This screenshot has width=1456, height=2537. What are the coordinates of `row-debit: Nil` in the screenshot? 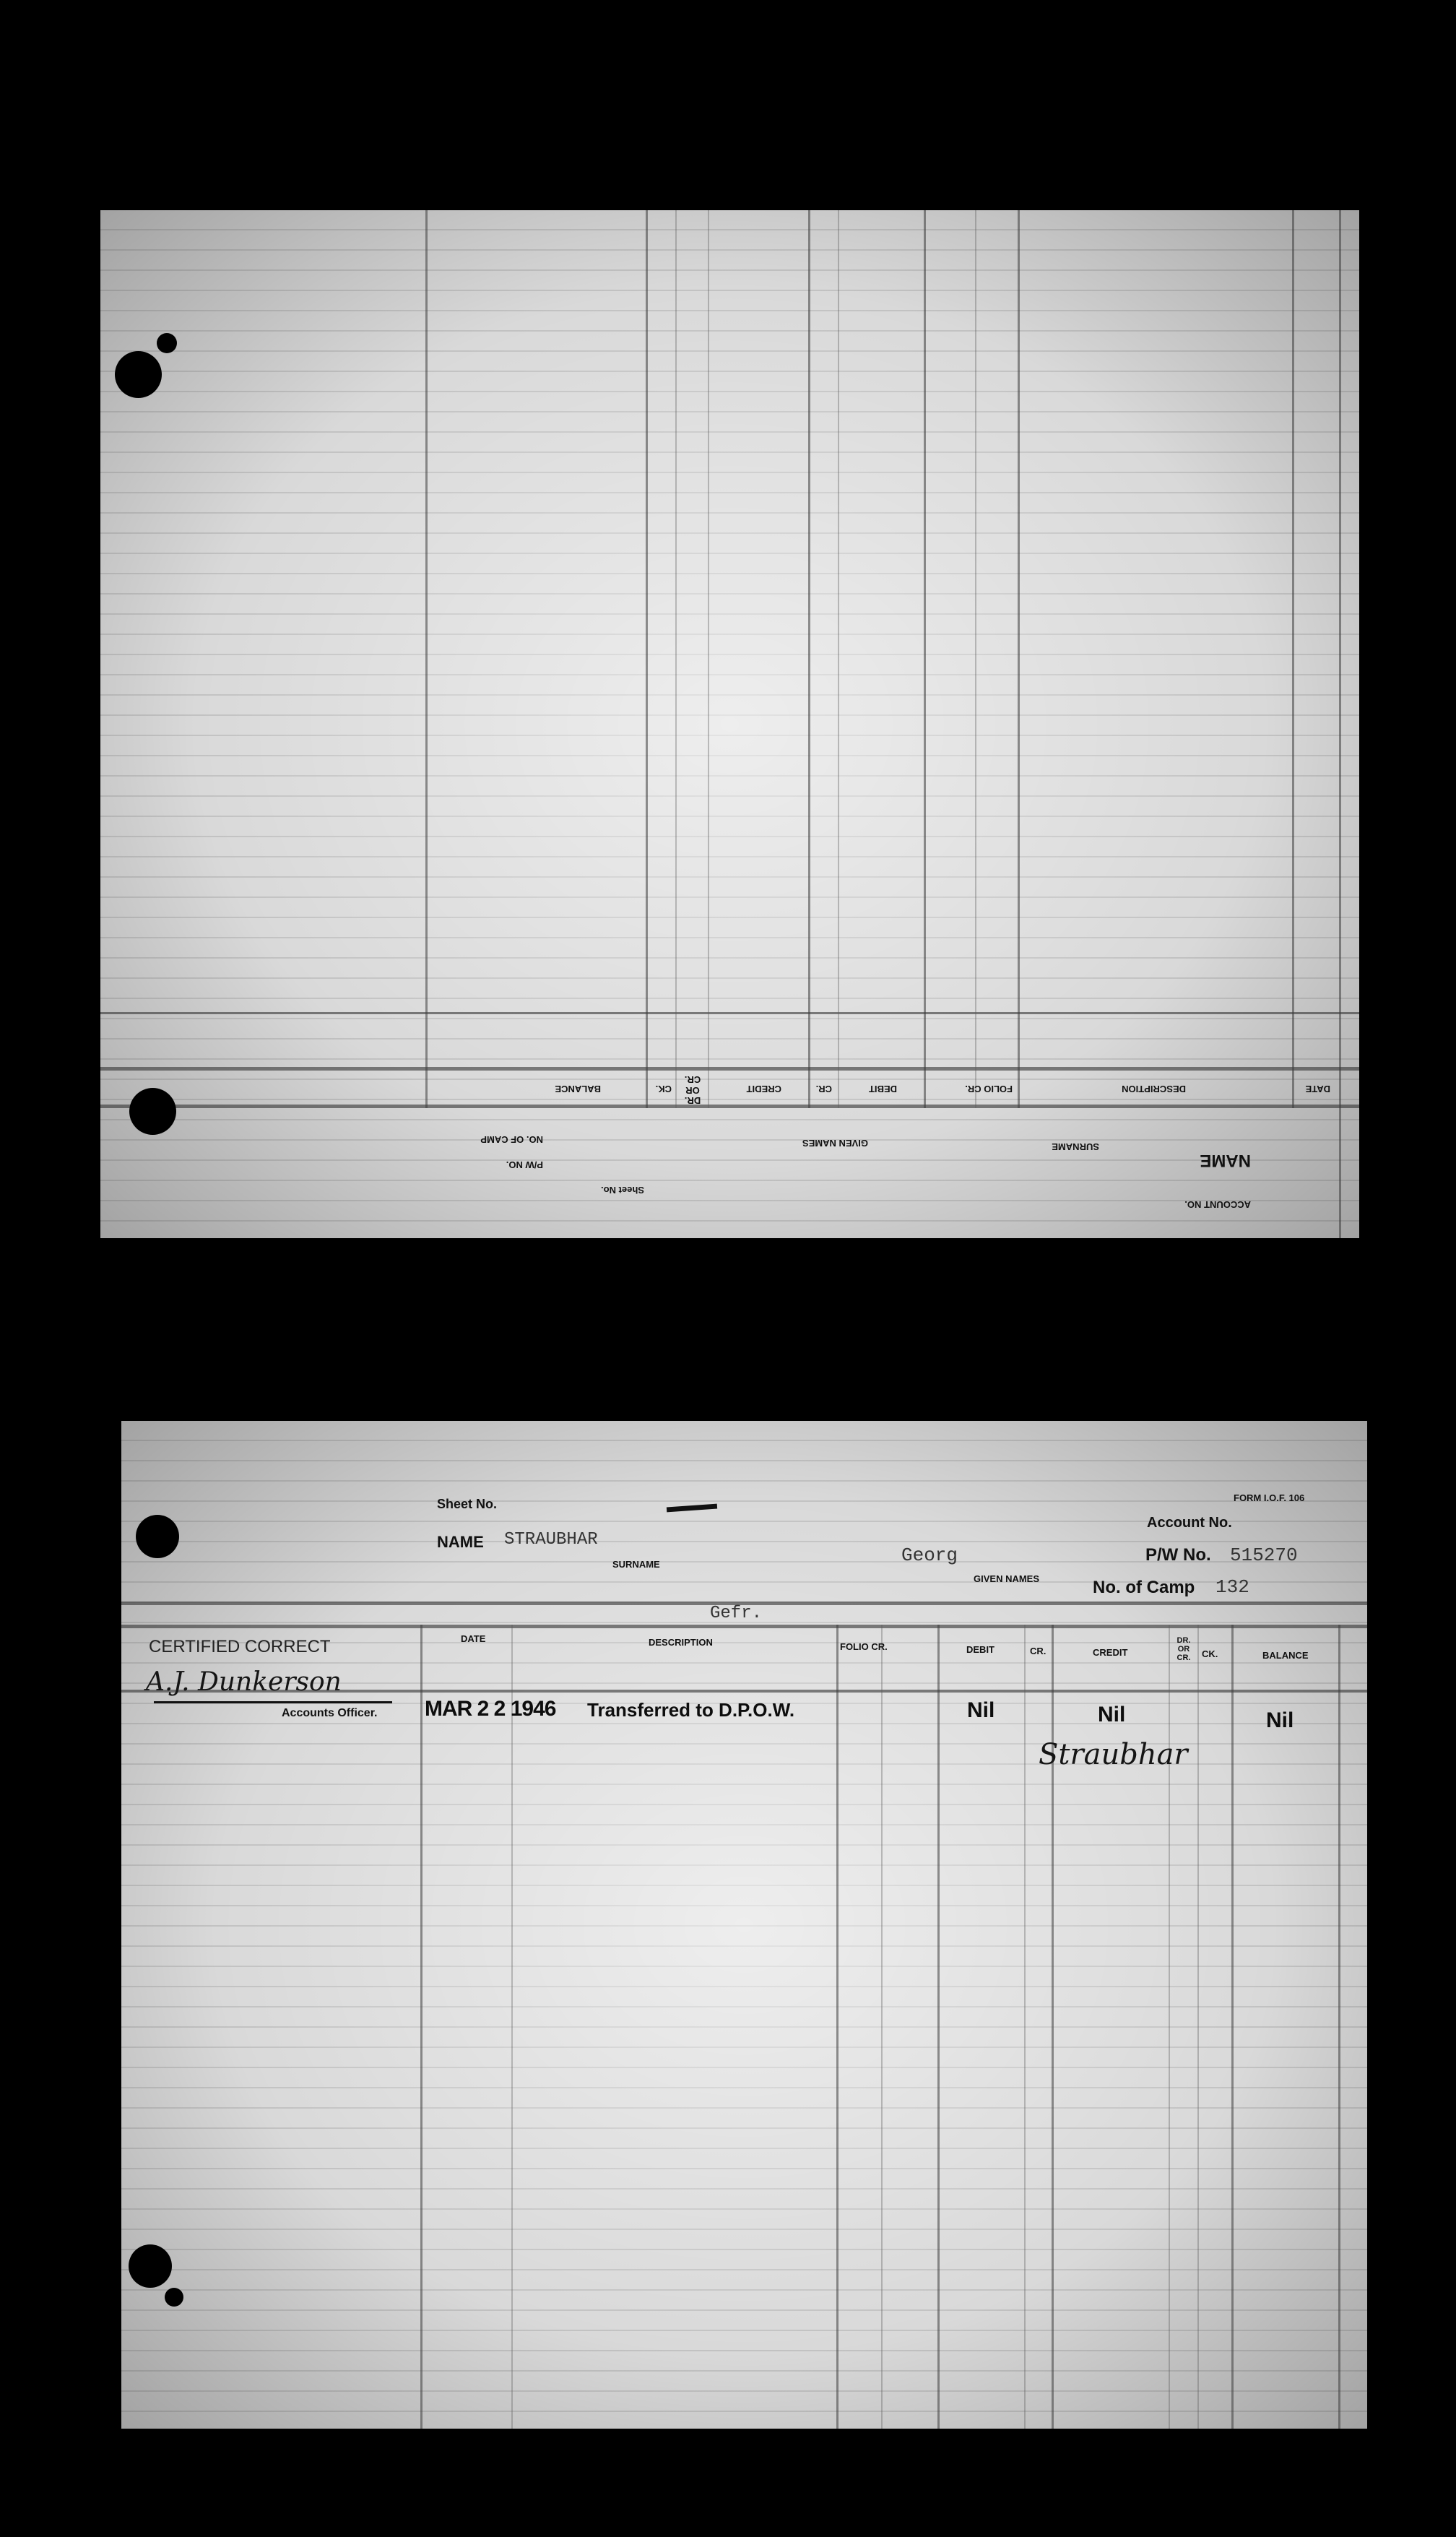 It's located at (981, 1710).